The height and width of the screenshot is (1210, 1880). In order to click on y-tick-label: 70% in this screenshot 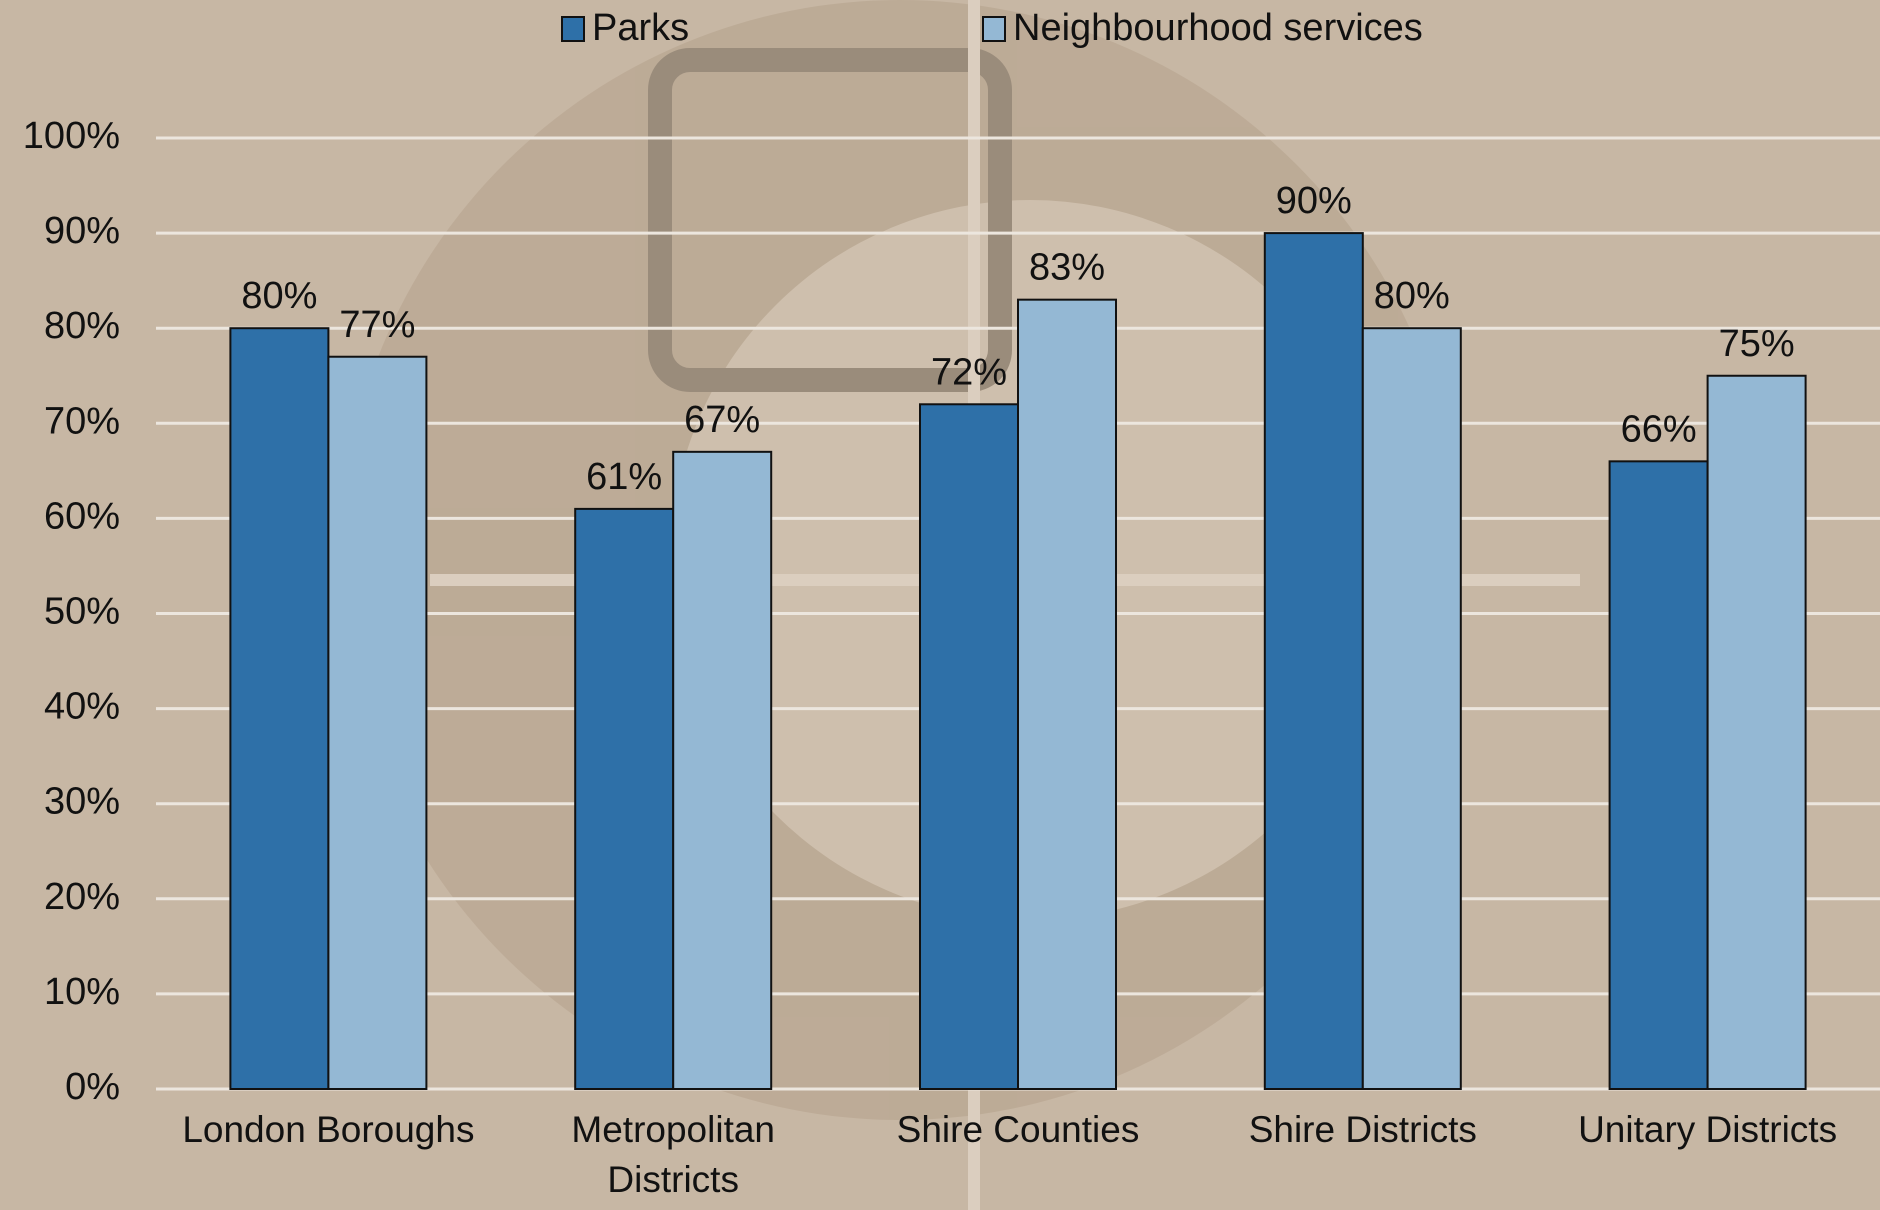, I will do `click(82, 421)`.